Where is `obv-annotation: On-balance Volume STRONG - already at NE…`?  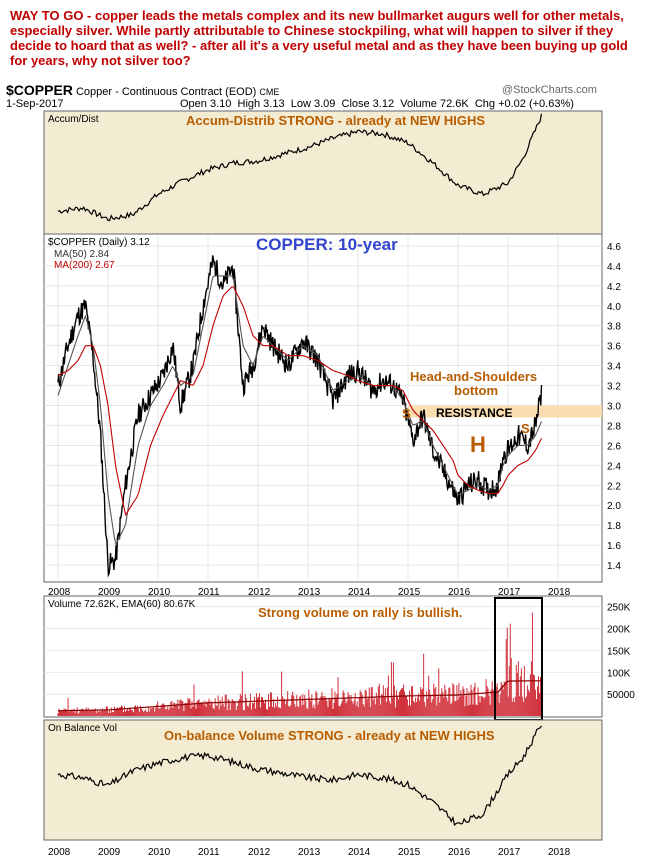 obv-annotation: On-balance Volume STRONG - already at NE… is located at coordinates (329, 735).